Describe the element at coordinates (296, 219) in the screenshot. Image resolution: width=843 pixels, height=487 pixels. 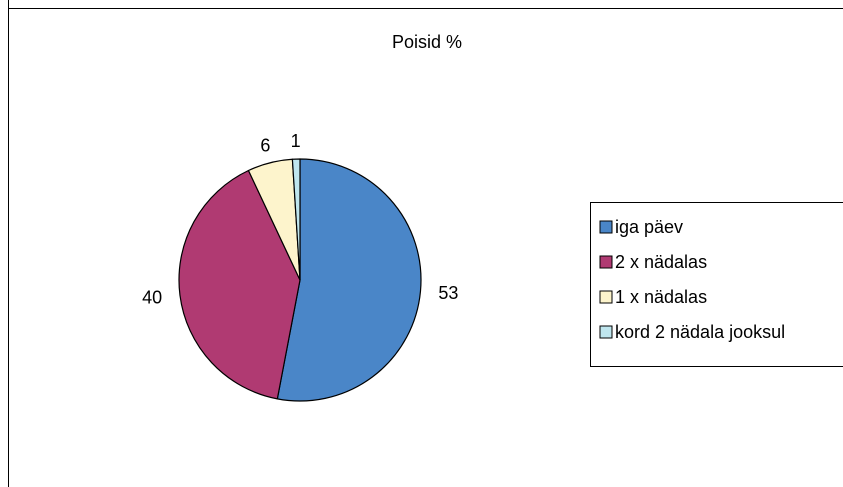
I see `pie-slice-kord-2-nadala-jooksul` at that location.